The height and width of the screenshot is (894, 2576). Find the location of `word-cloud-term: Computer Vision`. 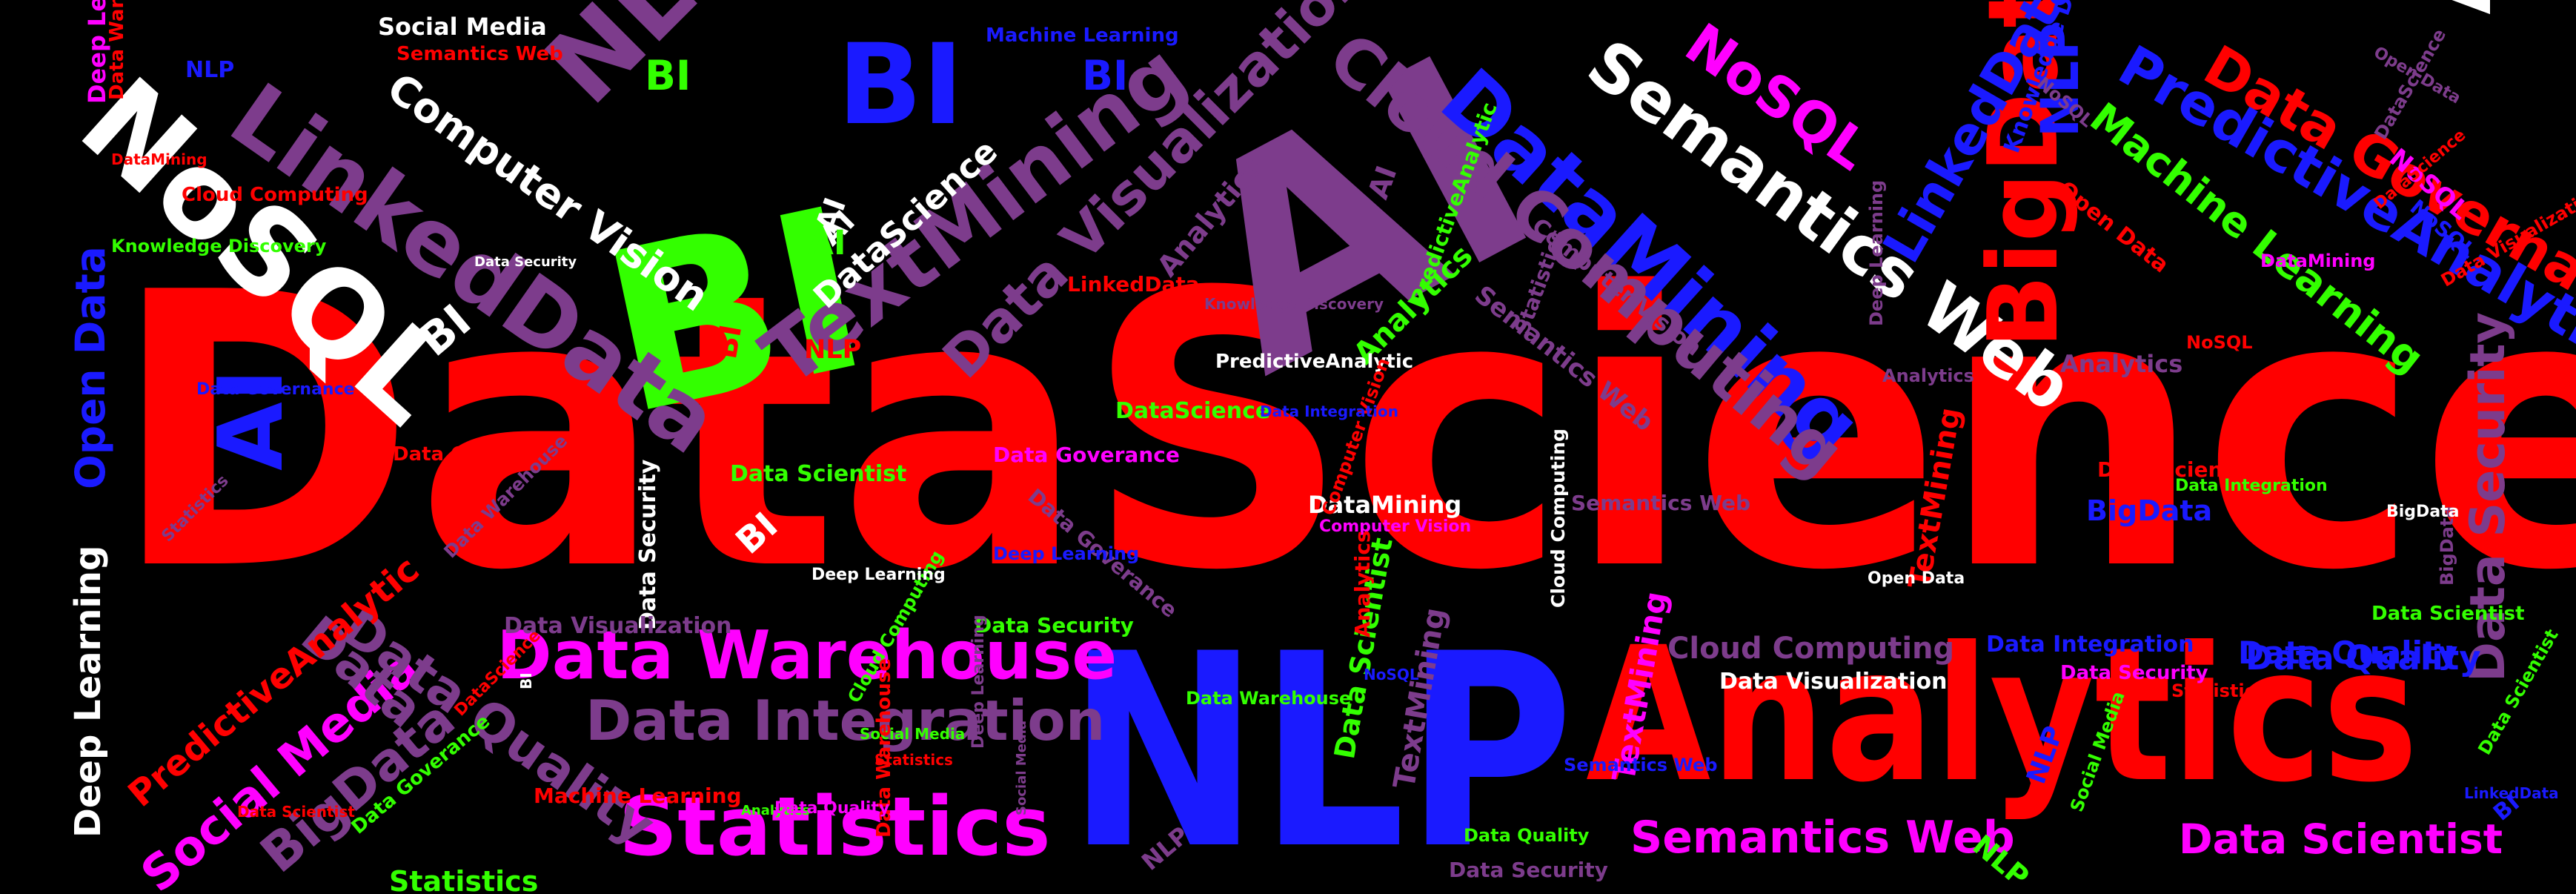

word-cloud-term: Computer Vision is located at coordinates (1395, 526).